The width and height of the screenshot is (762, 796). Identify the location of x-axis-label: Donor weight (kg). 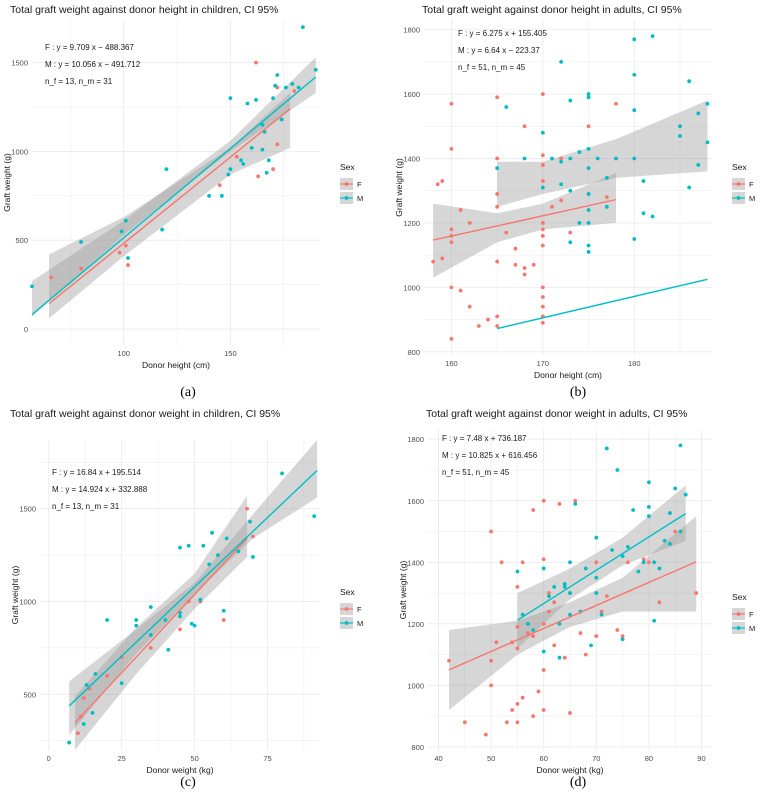
(179, 770).